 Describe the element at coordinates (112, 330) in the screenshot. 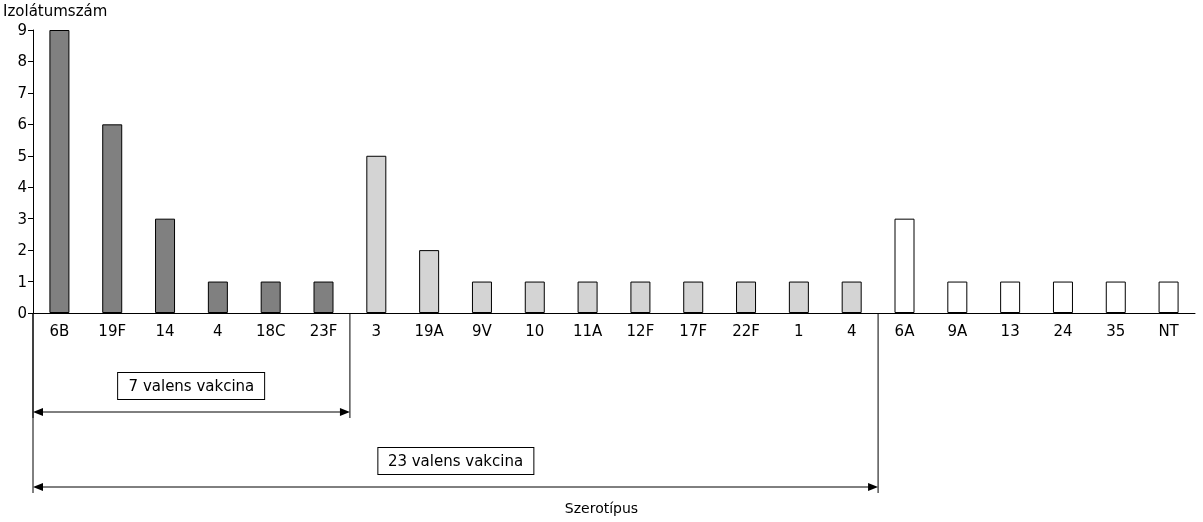

I see `x-tick-label: 19F` at that location.